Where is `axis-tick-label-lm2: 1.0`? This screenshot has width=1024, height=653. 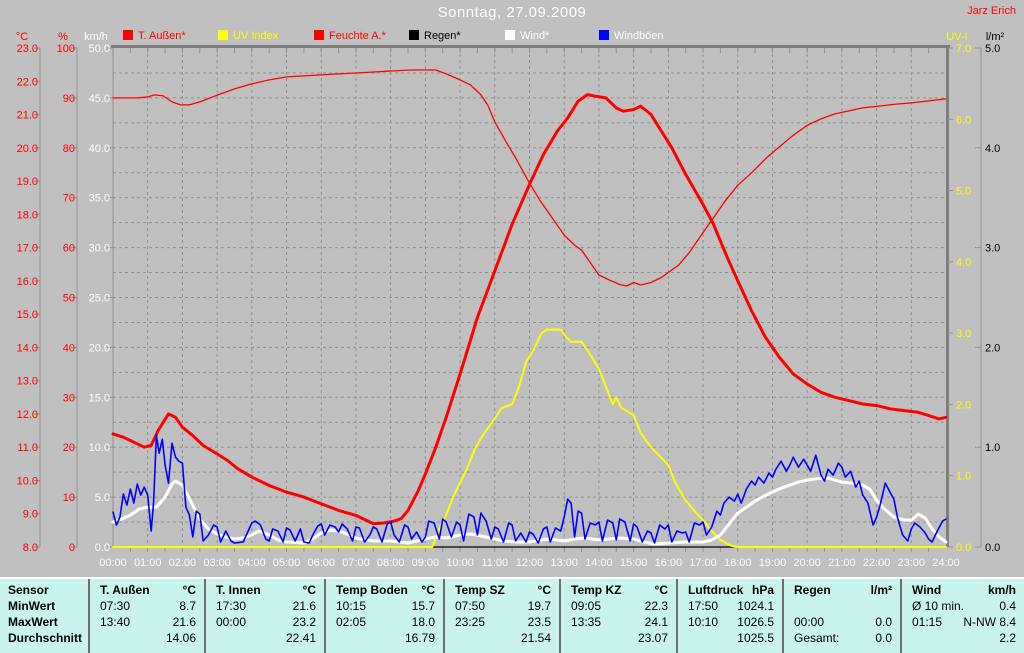 axis-tick-label-lm2: 1.0 is located at coordinates (992, 448).